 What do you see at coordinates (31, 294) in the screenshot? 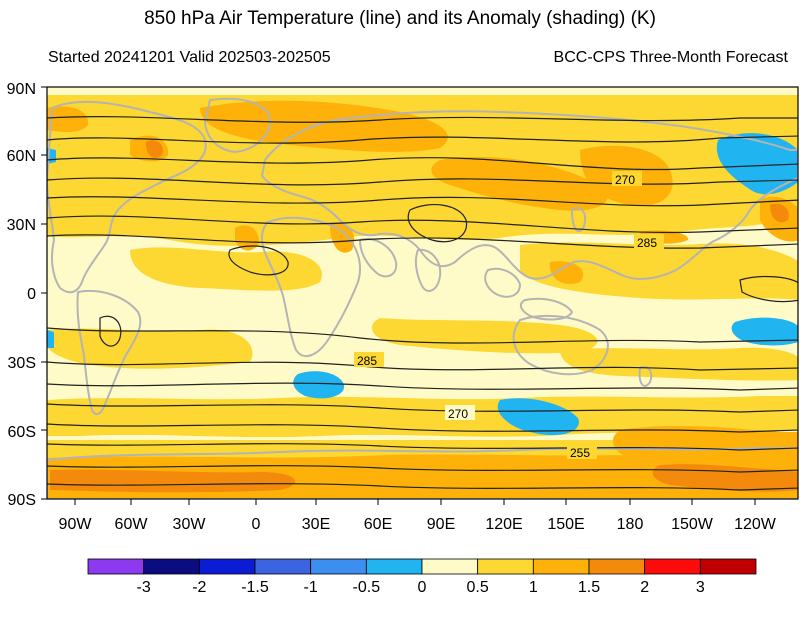
I see `lat-label-eq: 0` at bounding box center [31, 294].